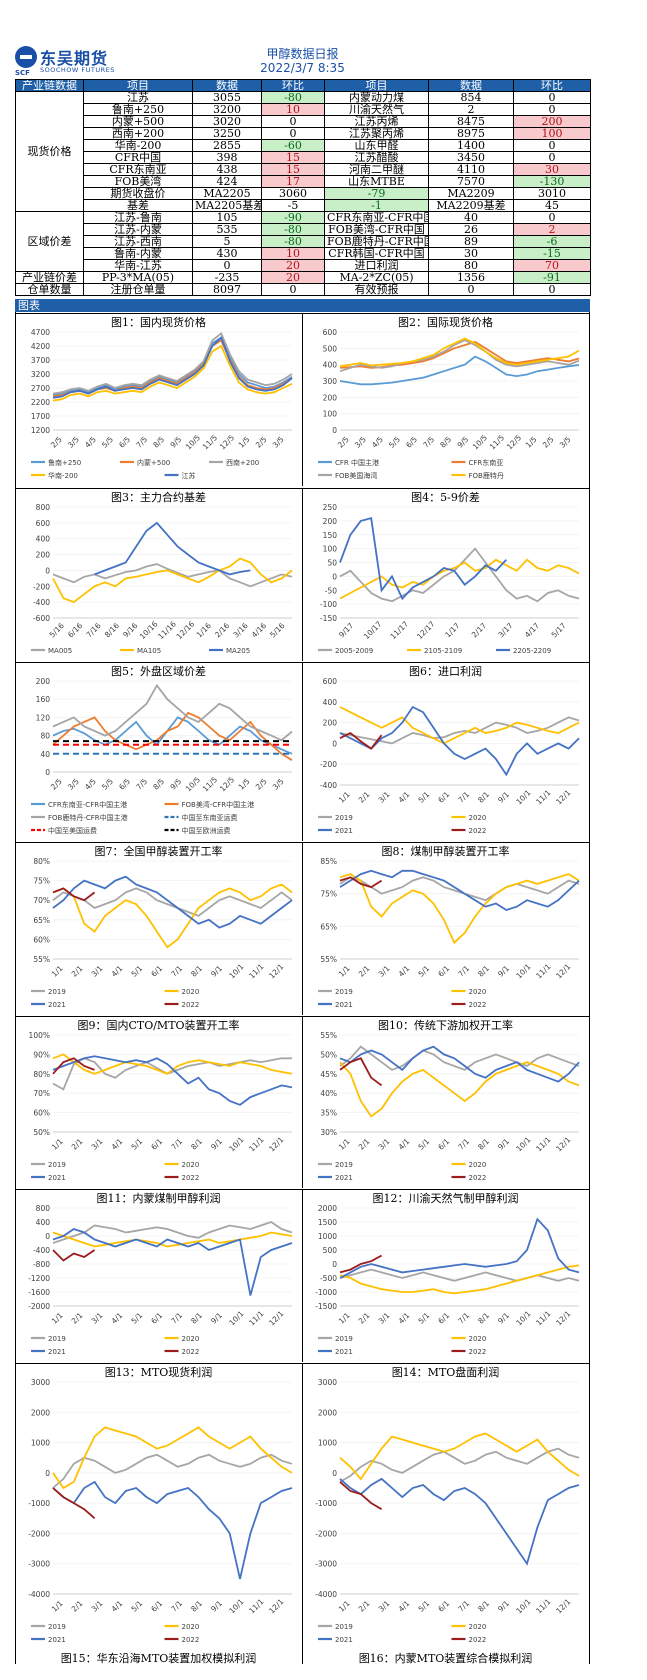  What do you see at coordinates (49, 151) in the screenshot?
I see `category-cell: 现货价格` at bounding box center [49, 151].